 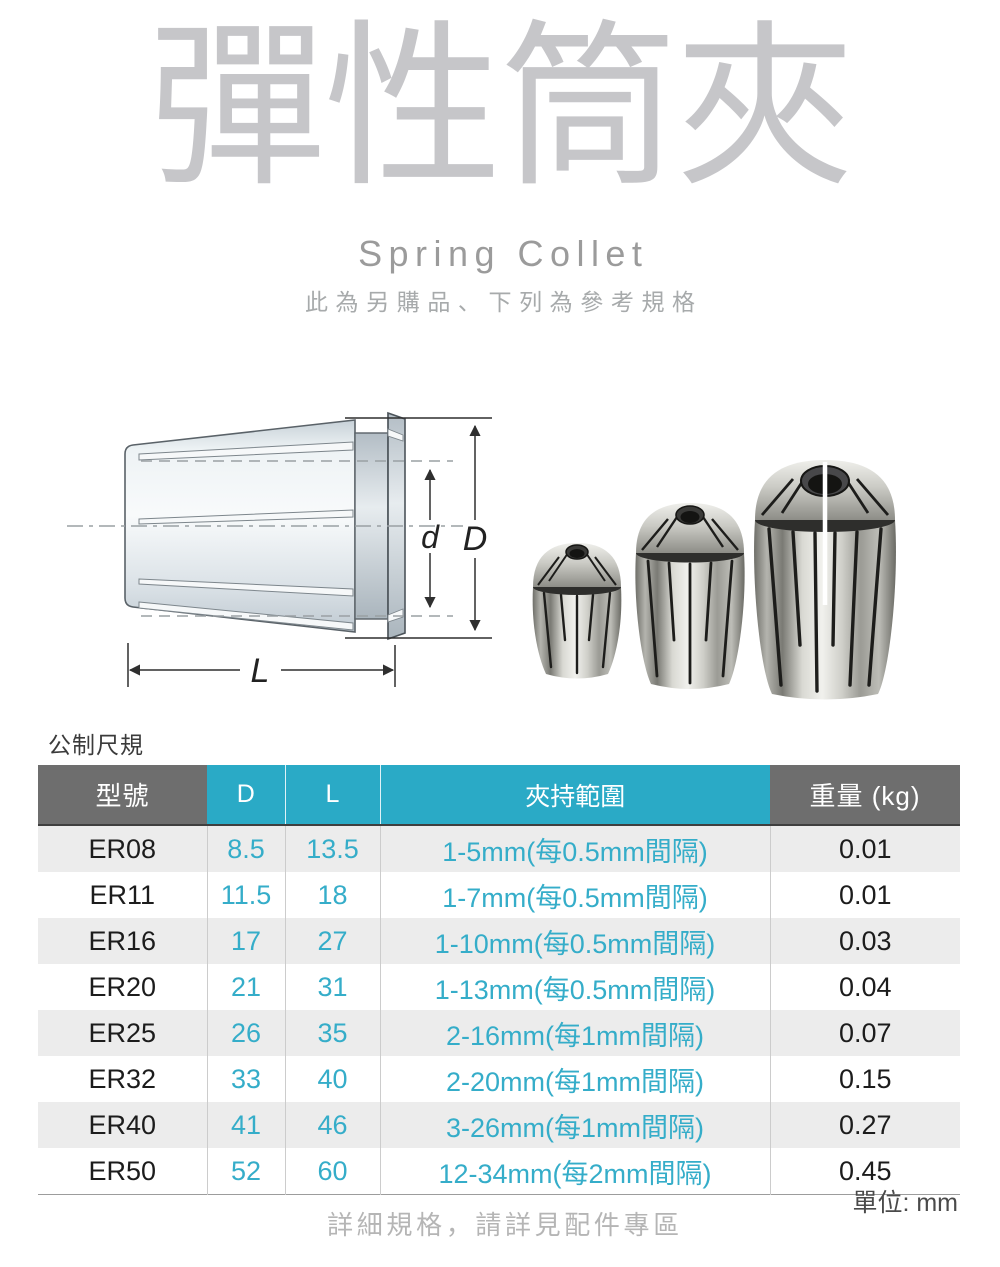 I want to click on table-row: ER40 41 46 3-26mm(每1mm間隔) 0.27, so click(x=499, y=1125).